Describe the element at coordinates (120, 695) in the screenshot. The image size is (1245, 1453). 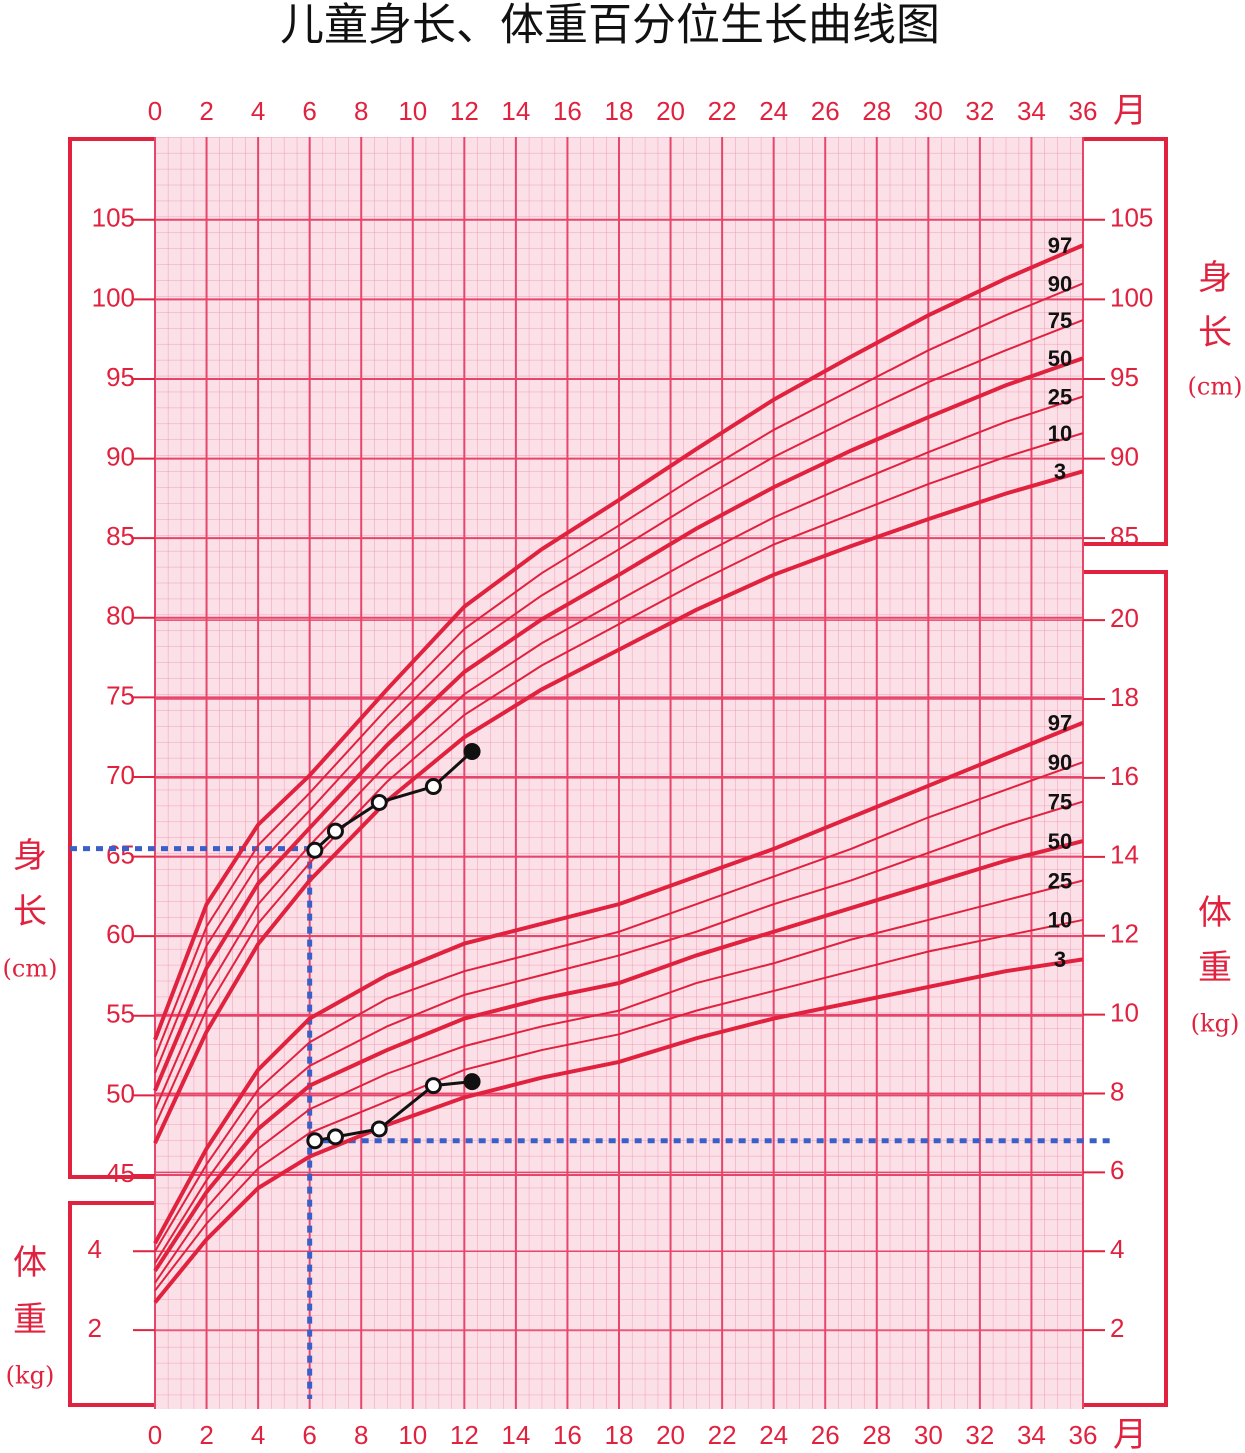
I see `y-tick-label: 75` at that location.